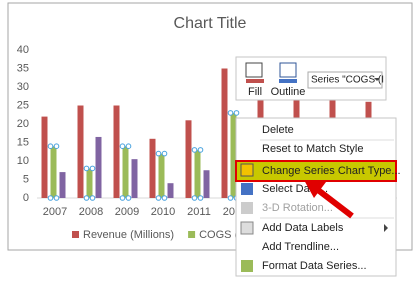 The height and width of the screenshot is (289, 420). I want to click on annotation-arrowhead, so click(315, 189).